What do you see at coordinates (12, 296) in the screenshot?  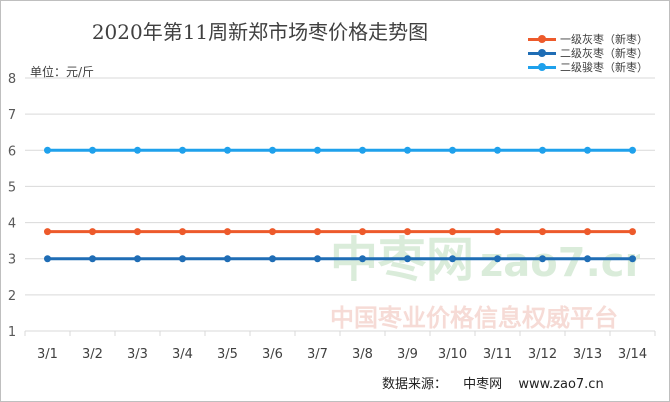 I see `y-tick-label: 2` at bounding box center [12, 296].